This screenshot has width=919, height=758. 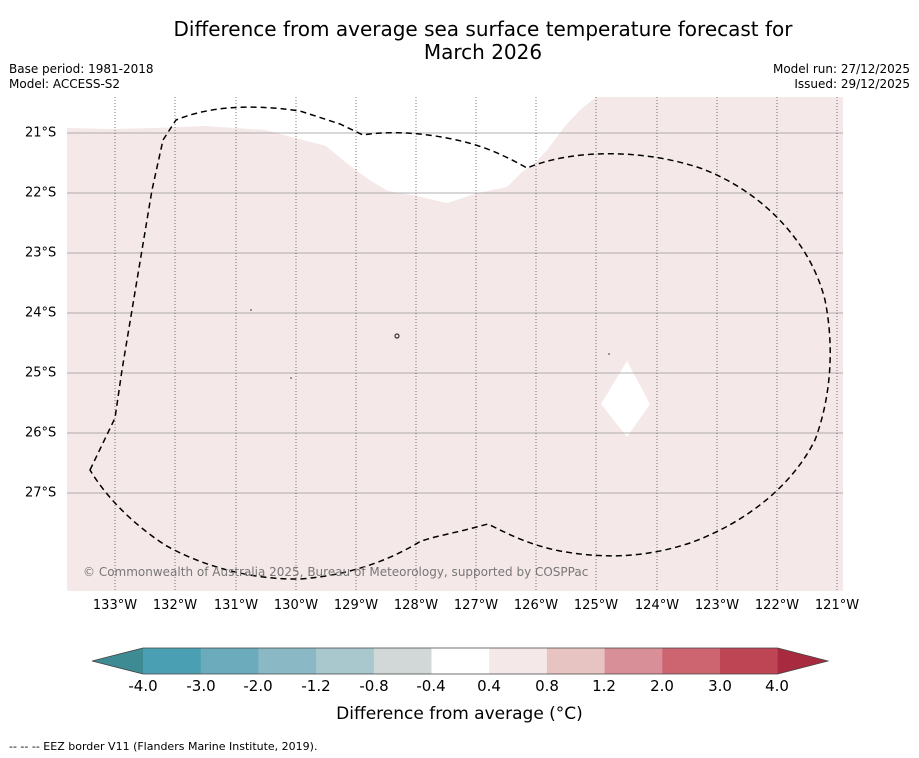 I want to click on lat-label: 23°S, so click(x=41, y=253).